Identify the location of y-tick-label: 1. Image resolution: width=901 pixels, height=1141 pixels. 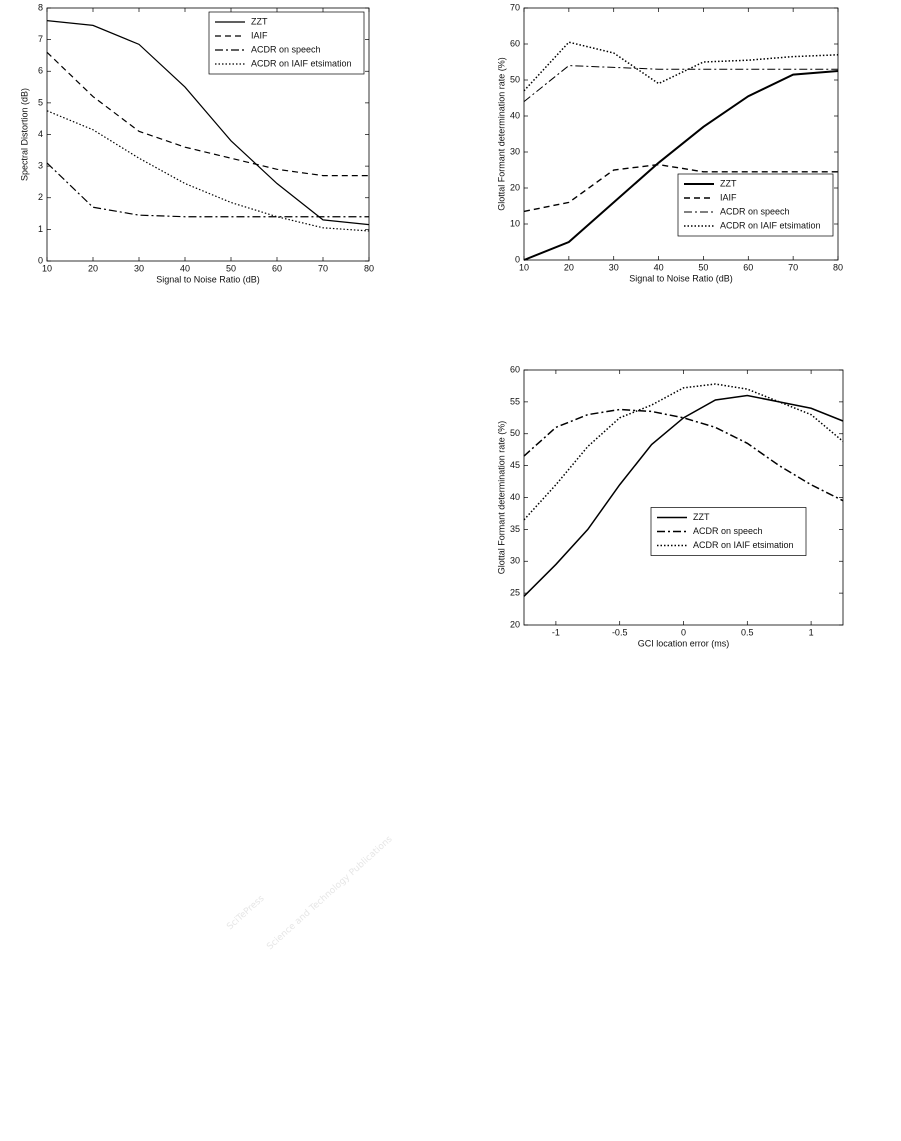
(40, 229).